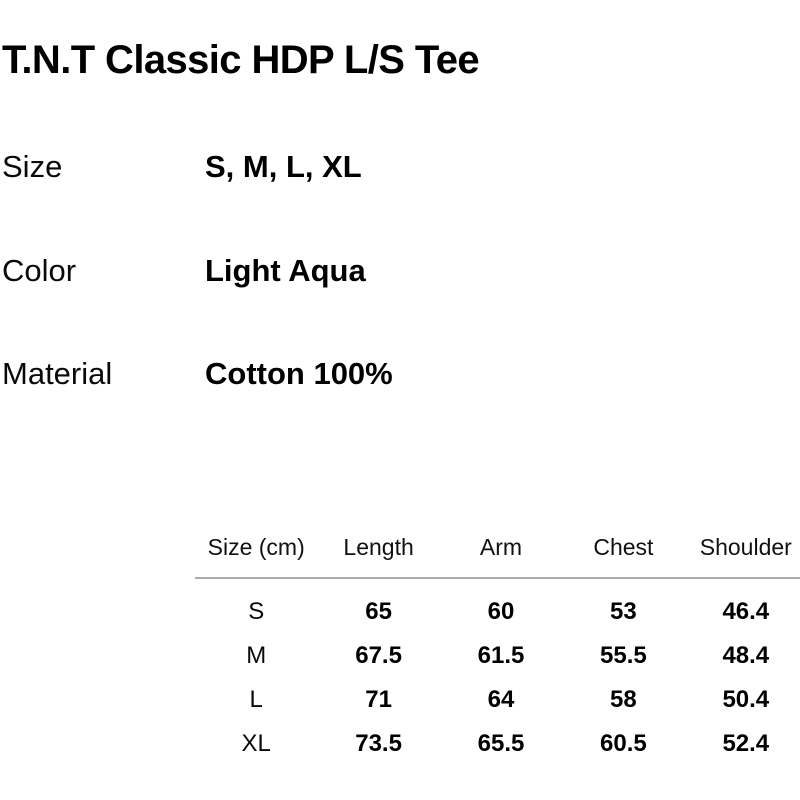 The image size is (800, 800). What do you see at coordinates (197, 374) in the screenshot?
I see `spec-row-material: Material Cotton 100%` at bounding box center [197, 374].